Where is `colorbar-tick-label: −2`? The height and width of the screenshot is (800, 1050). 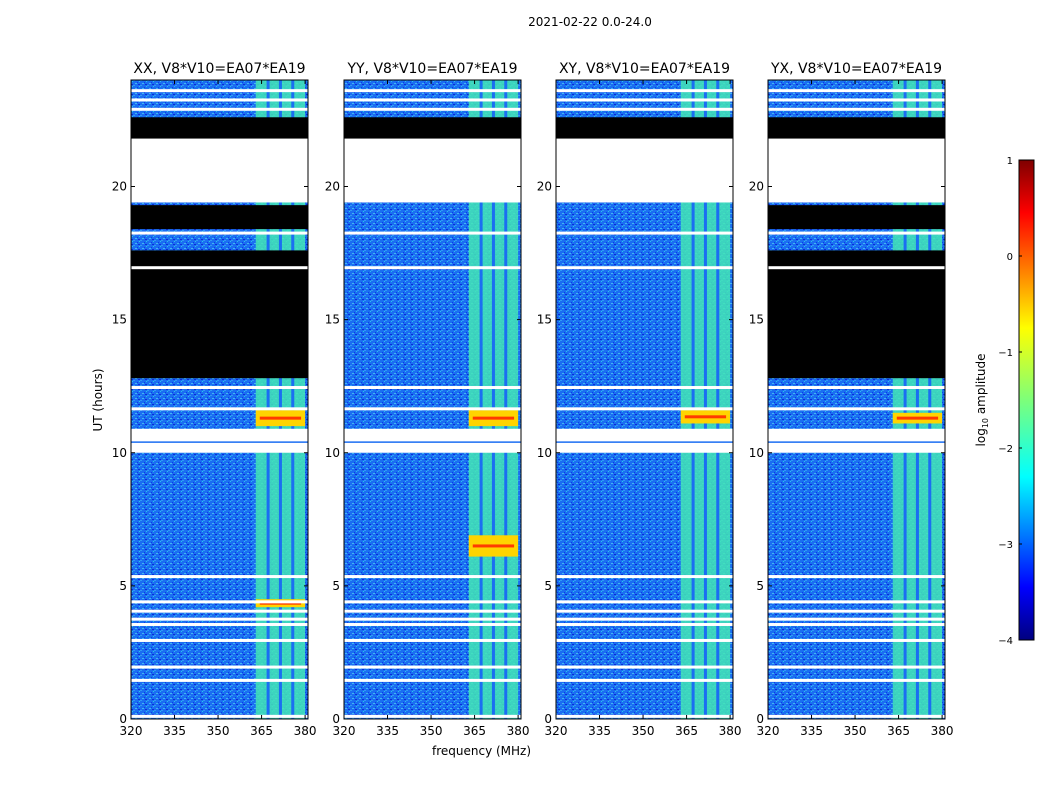 colorbar-tick-label: −2 is located at coordinates (1005, 449).